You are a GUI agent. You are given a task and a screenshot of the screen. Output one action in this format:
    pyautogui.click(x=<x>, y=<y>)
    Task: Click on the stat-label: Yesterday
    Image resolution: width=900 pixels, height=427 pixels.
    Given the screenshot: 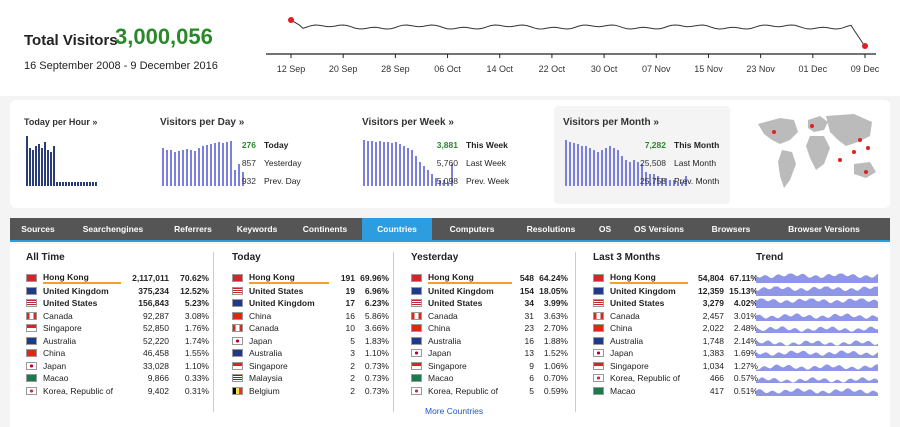 What is the action you would take?
    pyautogui.click(x=283, y=163)
    